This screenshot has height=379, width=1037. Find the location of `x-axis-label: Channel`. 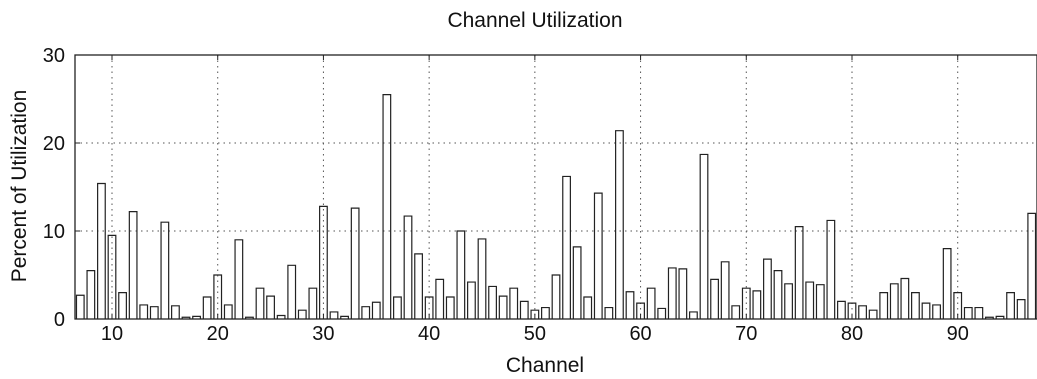

x-axis-label: Channel is located at coordinates (545, 365).